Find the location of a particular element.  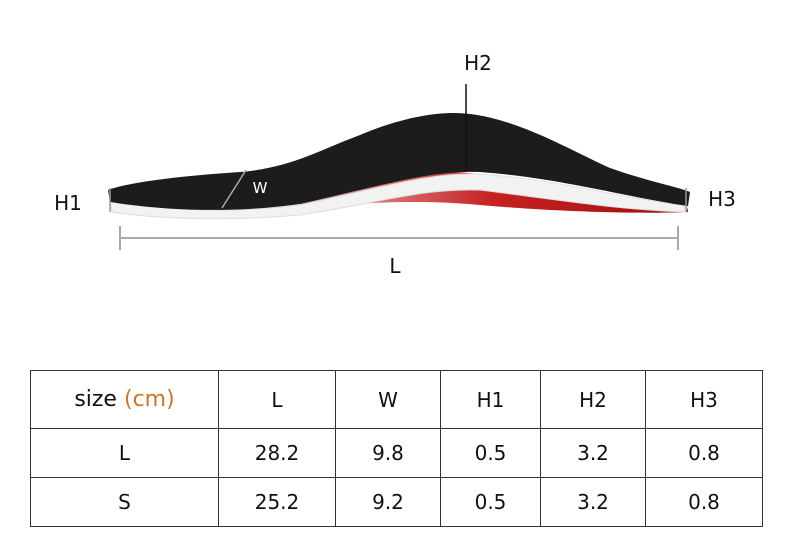

header-row: size (cm) L W H1 H2 H3 is located at coordinates (396, 399).